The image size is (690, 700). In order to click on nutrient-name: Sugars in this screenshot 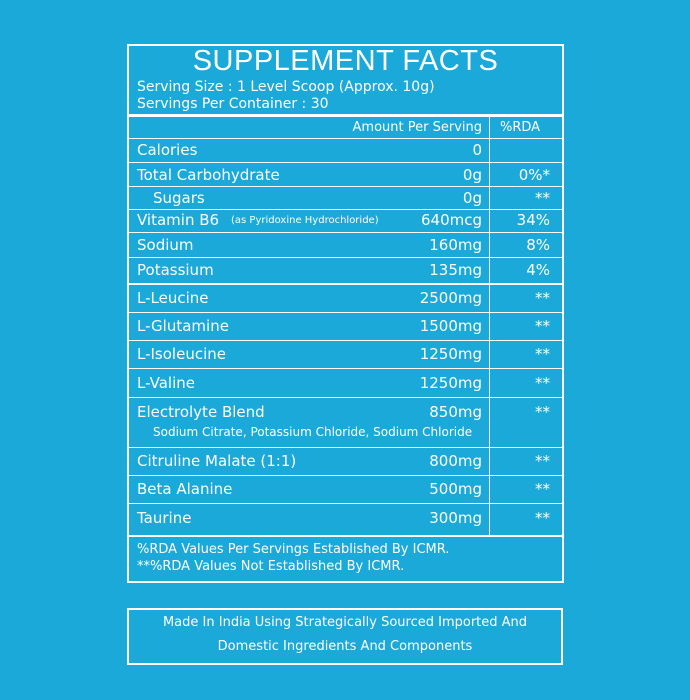, I will do `click(179, 198)`.